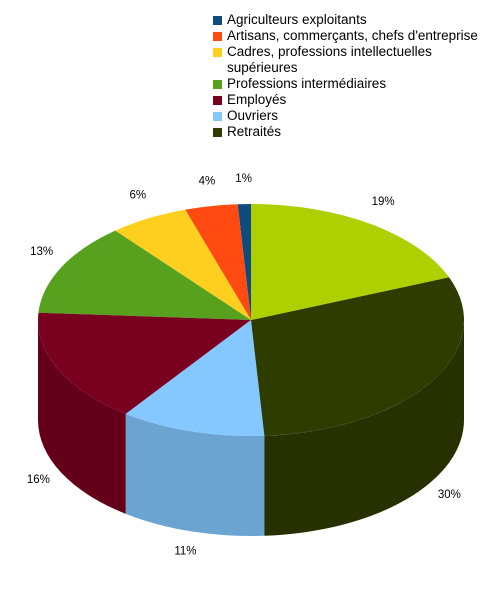 The width and height of the screenshot is (500, 589). I want to click on data-label: 11%, so click(185, 552).